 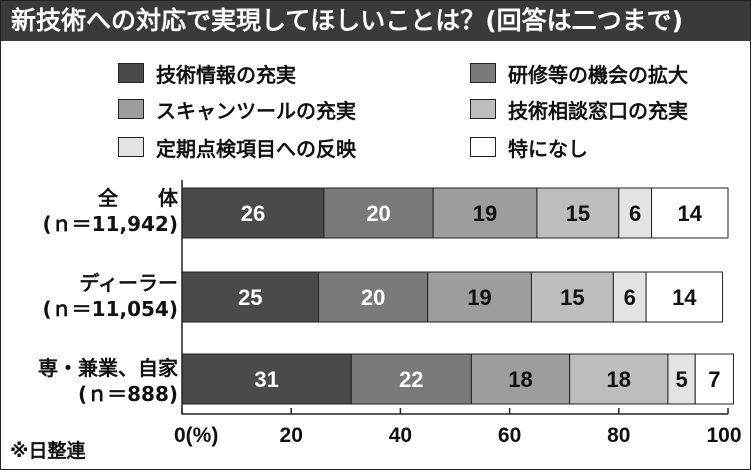 I want to click on legend-item-none: 特になし, so click(x=529, y=147).